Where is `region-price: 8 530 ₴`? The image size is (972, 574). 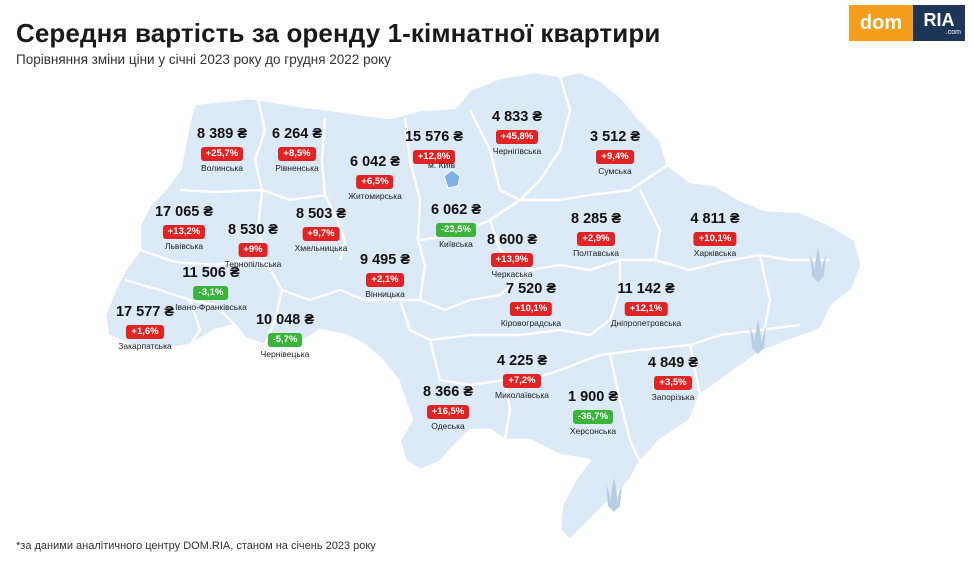 region-price: 8 530 ₴ is located at coordinates (252, 230).